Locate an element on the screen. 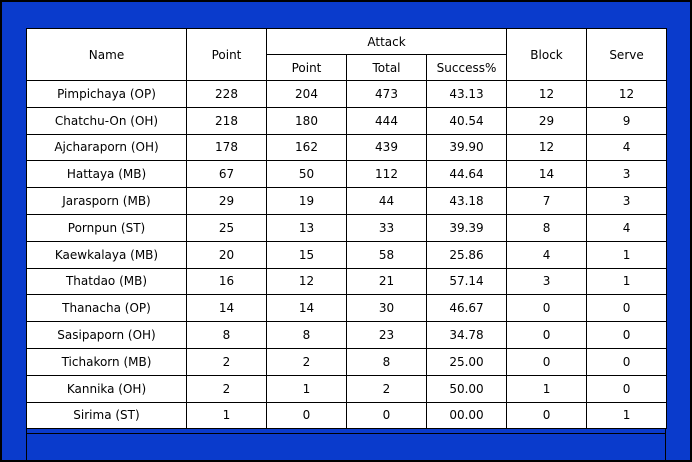  attack-total-cell: 444 is located at coordinates (386, 120).